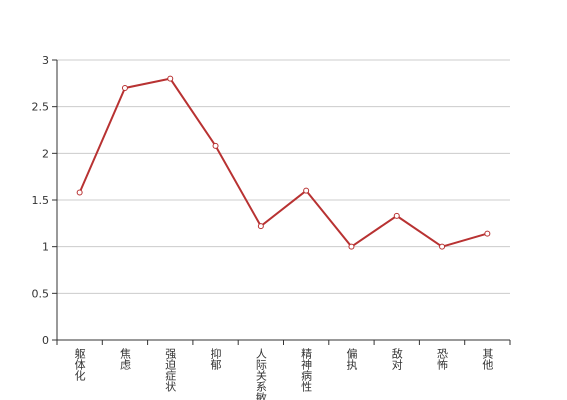  Describe the element at coordinates (45, 340) in the screenshot. I see `y-tick-label: 0` at that location.